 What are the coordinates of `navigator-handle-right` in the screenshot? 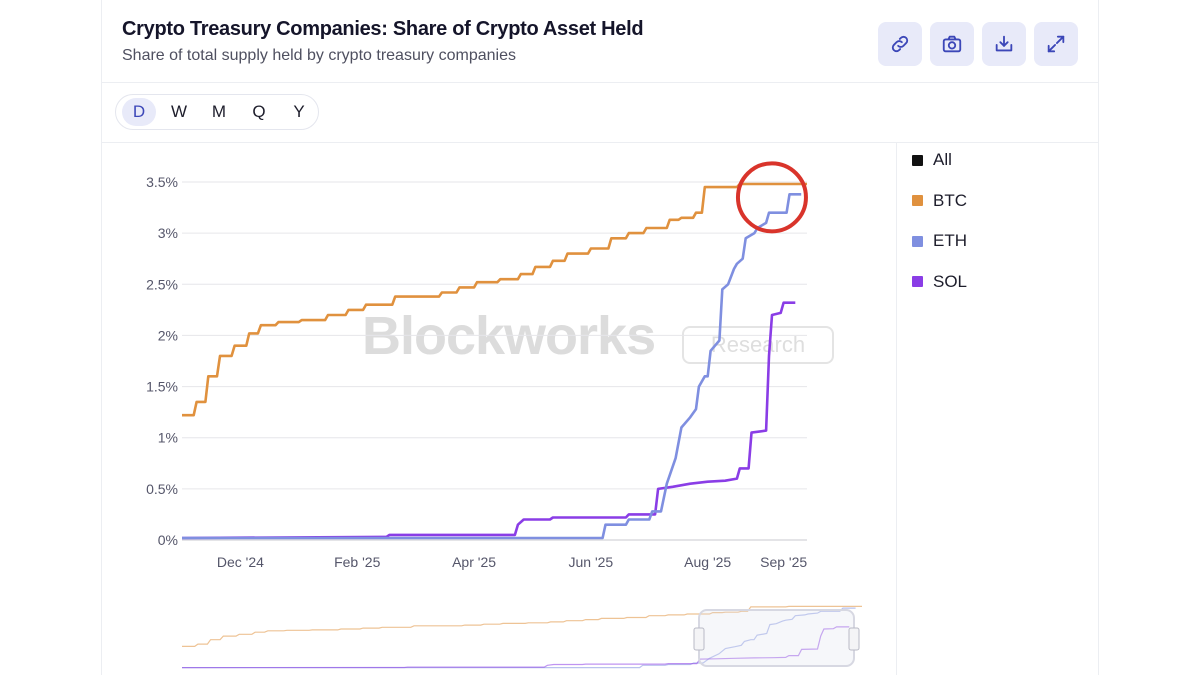 It's located at (854, 639).